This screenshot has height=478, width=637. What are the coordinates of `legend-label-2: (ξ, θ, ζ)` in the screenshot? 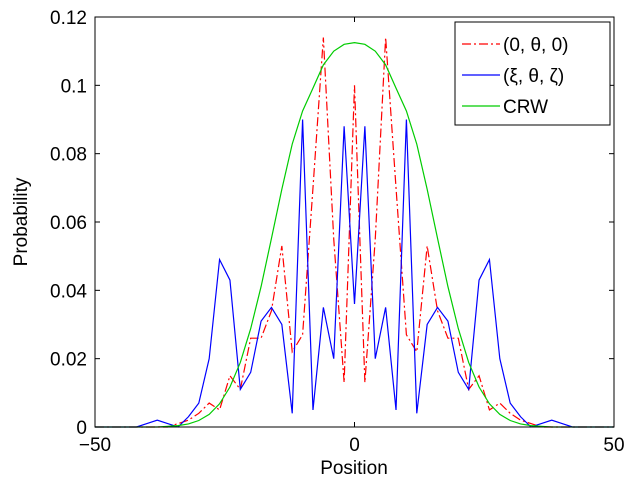 It's located at (533, 76).